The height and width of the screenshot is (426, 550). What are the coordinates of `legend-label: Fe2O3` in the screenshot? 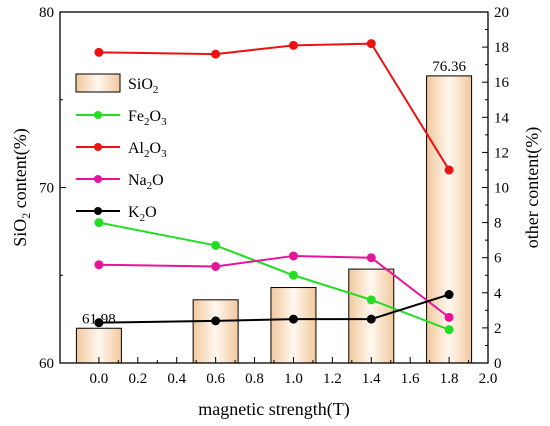 It's located at (147, 118).